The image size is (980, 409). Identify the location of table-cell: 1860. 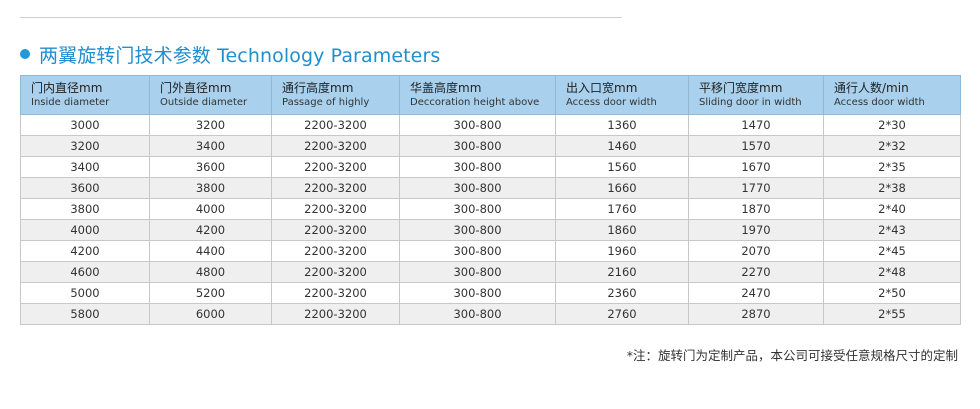
(622, 230).